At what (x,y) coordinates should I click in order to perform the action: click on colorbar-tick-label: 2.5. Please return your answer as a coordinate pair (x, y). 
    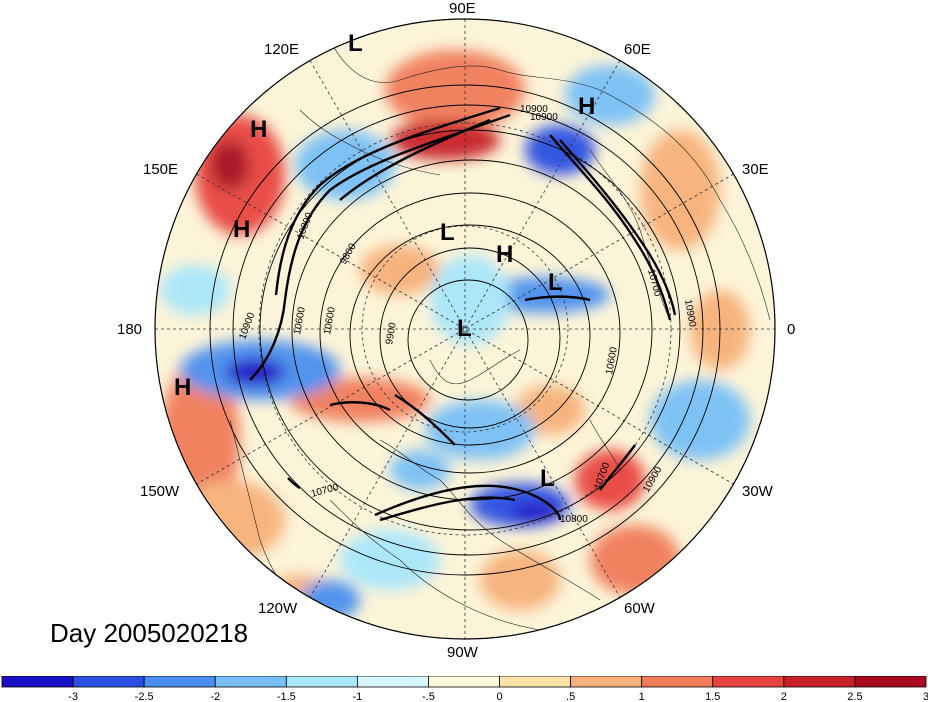
    Looking at the image, I should click on (854, 696).